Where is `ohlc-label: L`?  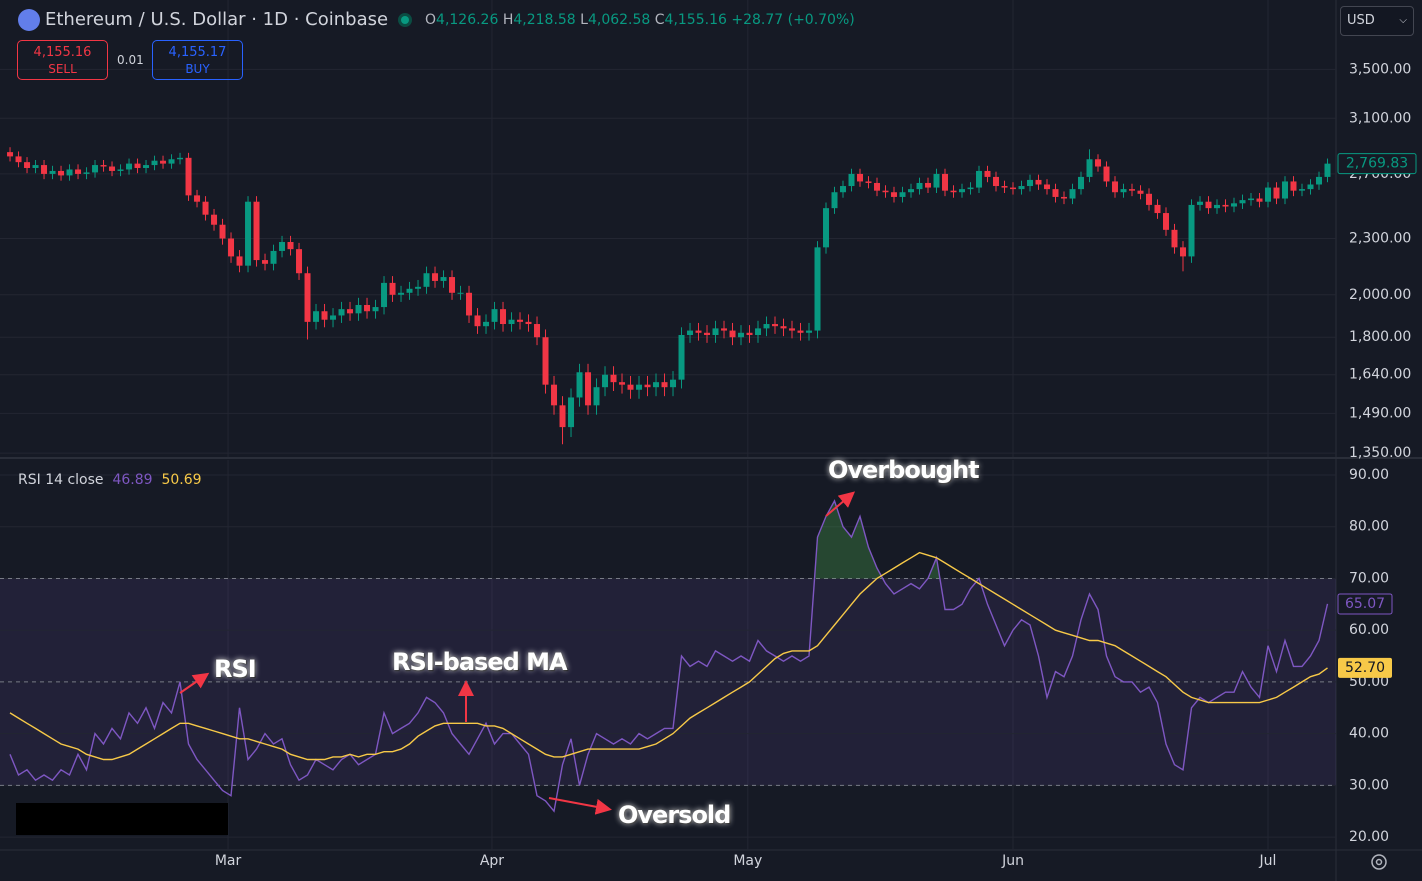
ohlc-label: L is located at coordinates (584, 20).